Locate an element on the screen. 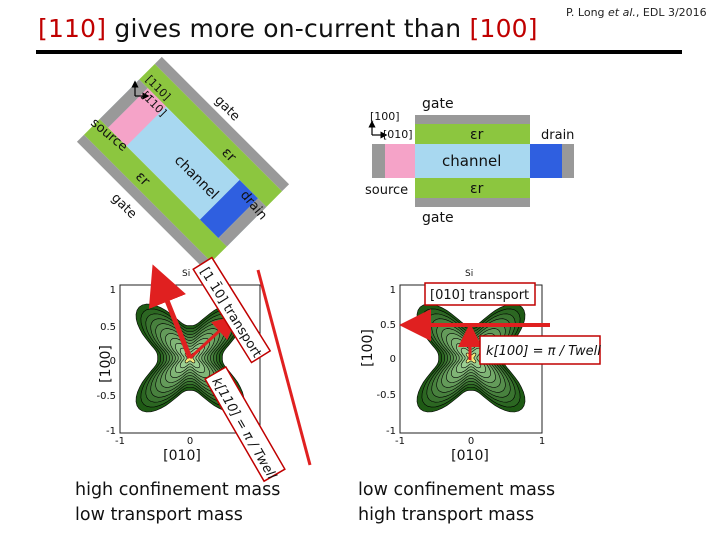 The image size is (720, 540). right-drain-label: drain is located at coordinates (557, 135).